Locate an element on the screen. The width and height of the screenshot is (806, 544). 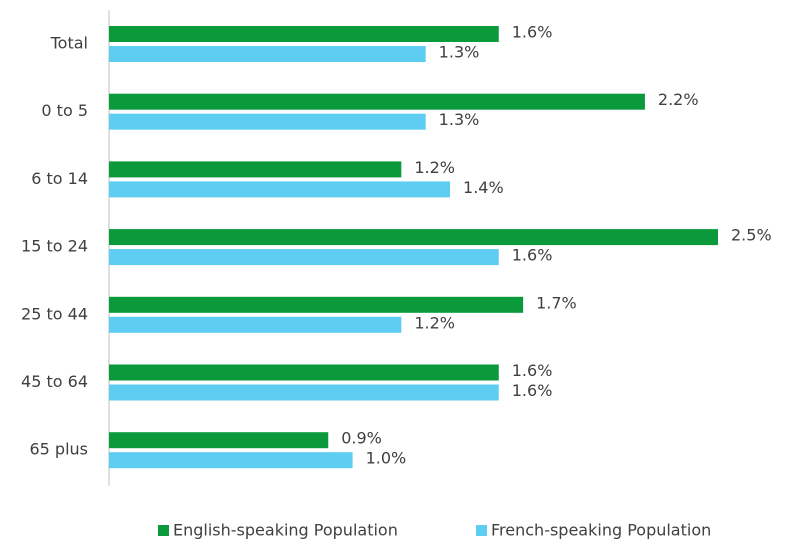
value-label: 1.0% is located at coordinates (386, 458).